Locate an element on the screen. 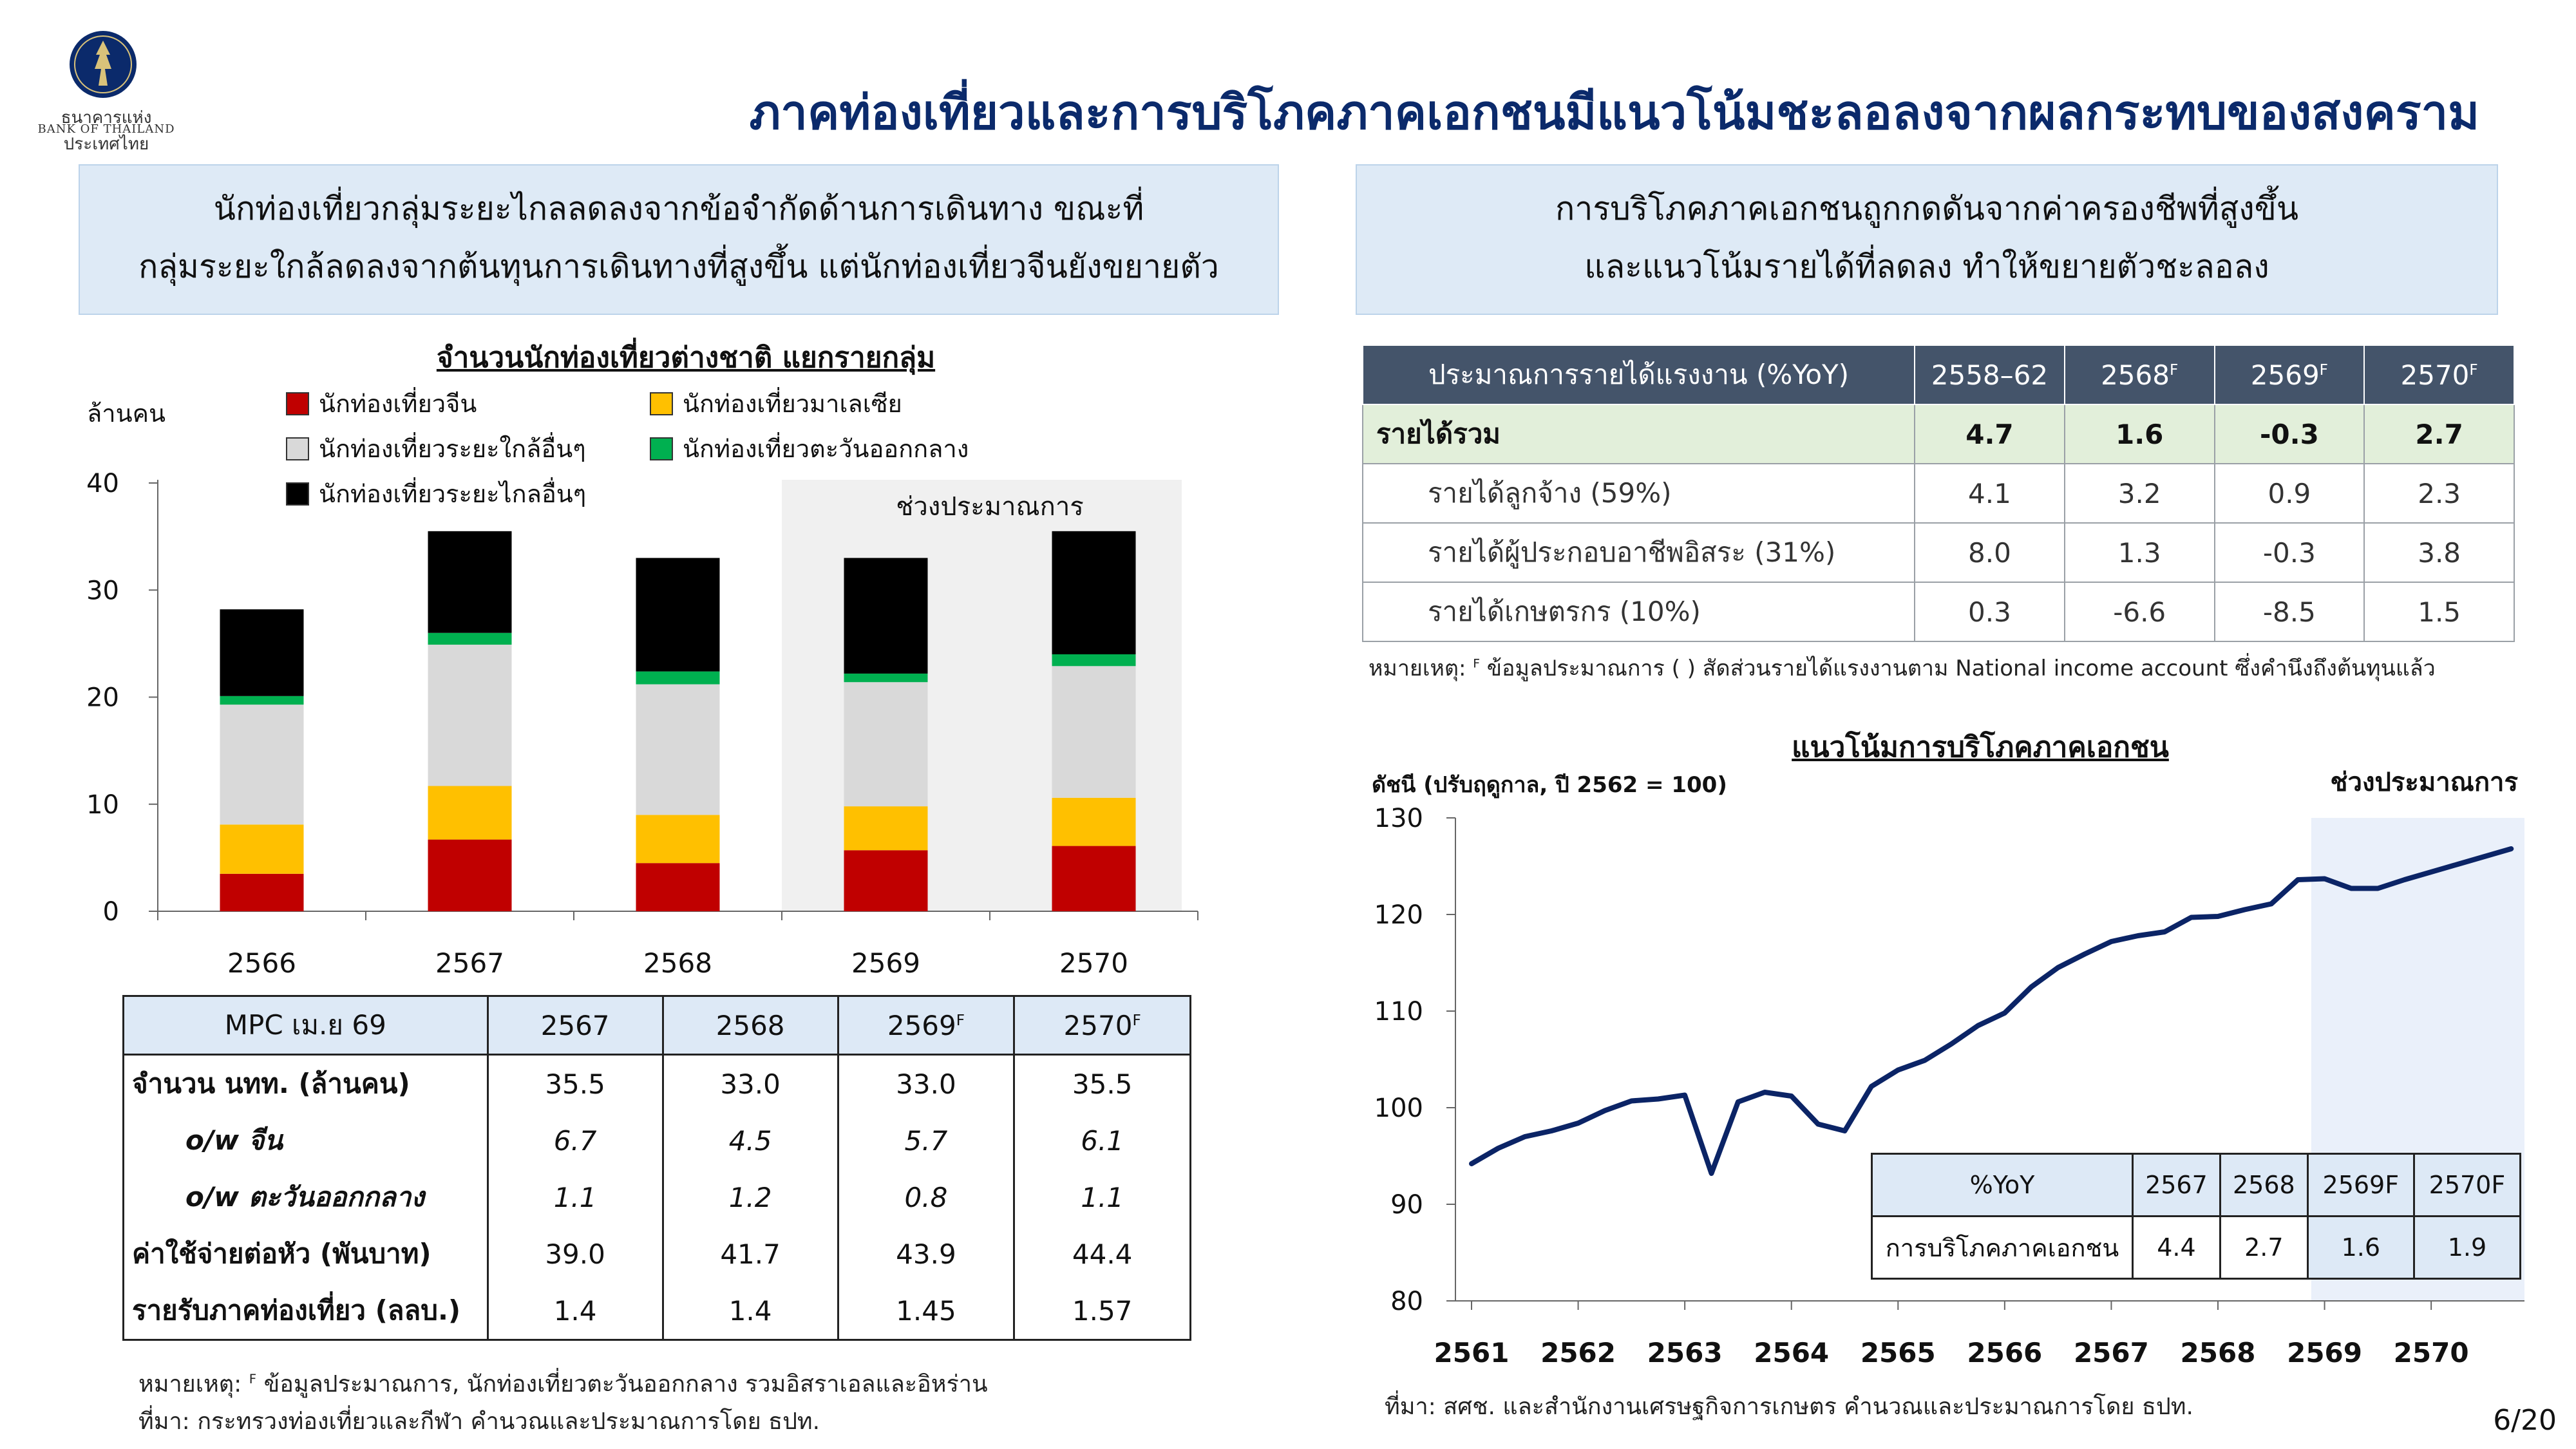 The height and width of the screenshot is (1449, 2576). mpc-cell: 4.5 is located at coordinates (750, 1140).